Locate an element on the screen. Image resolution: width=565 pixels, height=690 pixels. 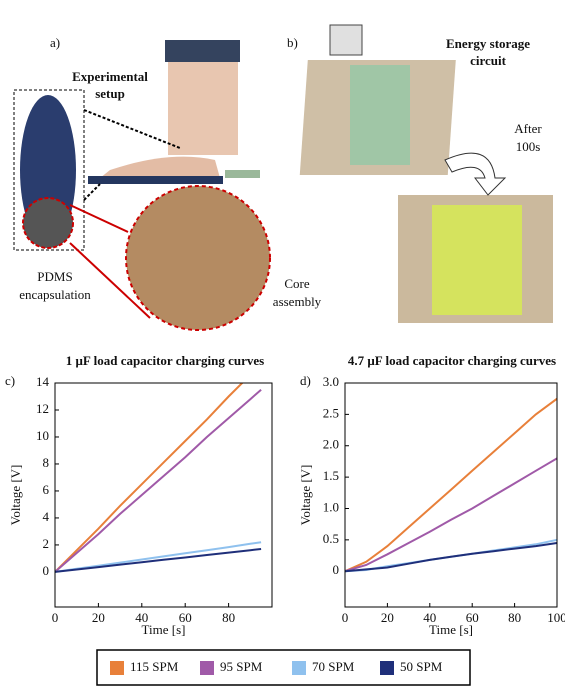
panel-label: a) is located at coordinates (55, 42).